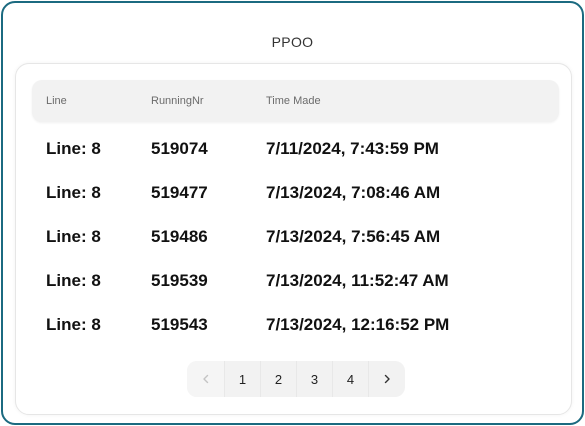 The image size is (585, 426). I want to click on cell-running-nr: 519074, so click(179, 148).